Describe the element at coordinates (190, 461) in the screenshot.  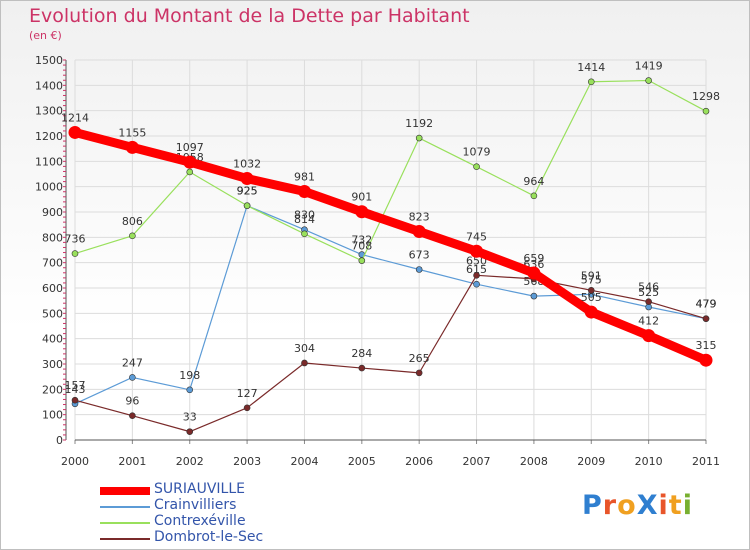
I see `x-tick-label: 2002` at that location.